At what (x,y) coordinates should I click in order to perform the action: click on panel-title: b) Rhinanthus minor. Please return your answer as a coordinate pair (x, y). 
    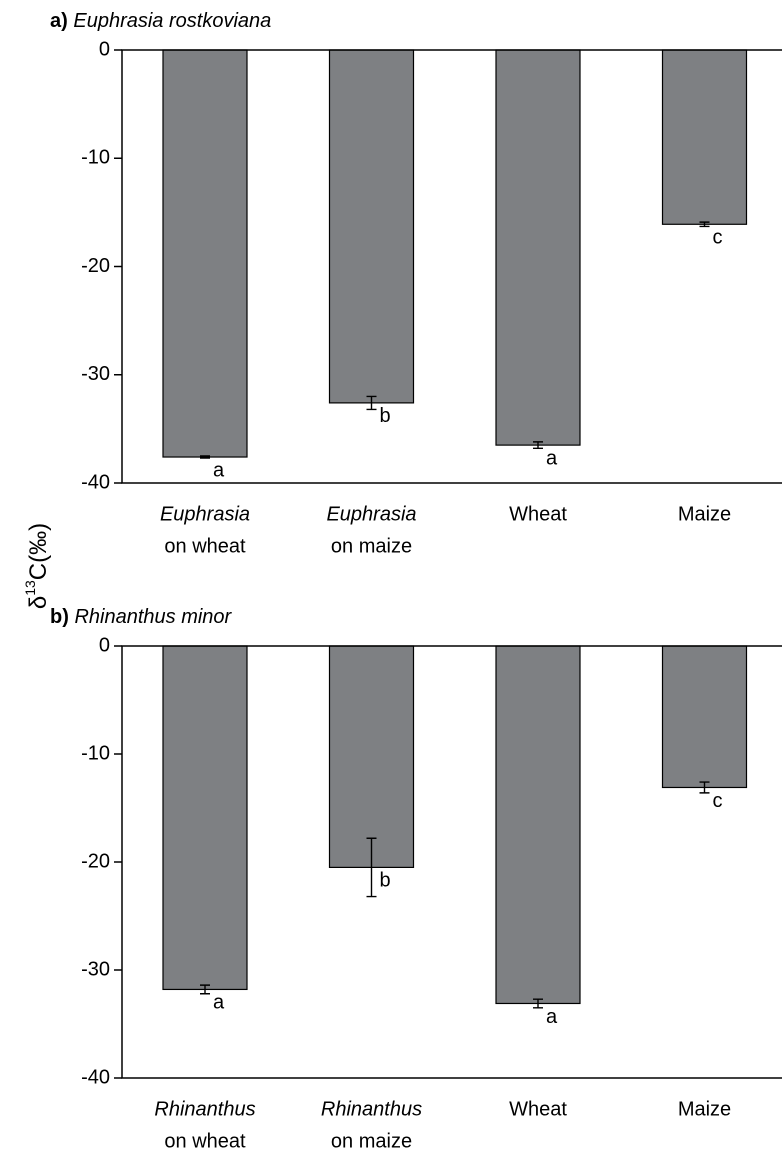
    Looking at the image, I should click on (141, 617).